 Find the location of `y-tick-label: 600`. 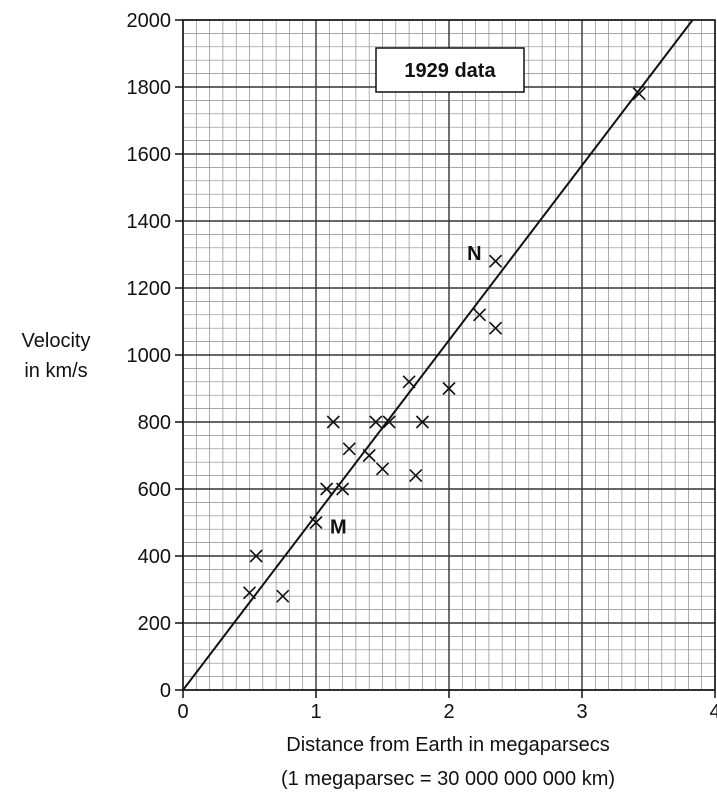

y-tick-label: 600 is located at coordinates (154, 490).